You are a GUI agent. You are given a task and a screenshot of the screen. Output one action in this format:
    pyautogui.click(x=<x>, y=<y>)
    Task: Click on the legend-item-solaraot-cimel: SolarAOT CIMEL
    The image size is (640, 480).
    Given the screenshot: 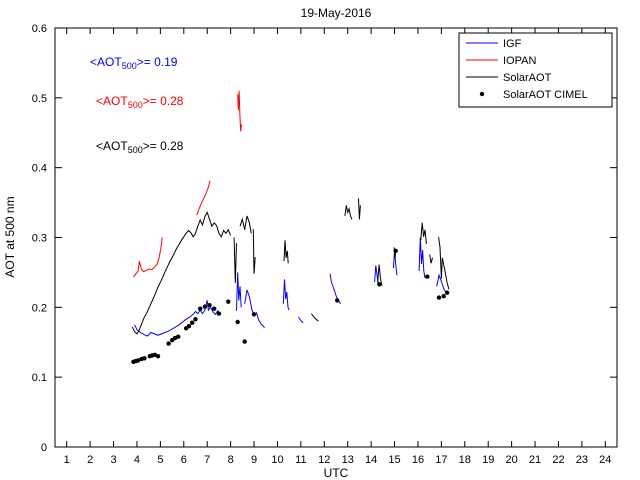 What is the action you would take?
    pyautogui.click(x=533, y=95)
    